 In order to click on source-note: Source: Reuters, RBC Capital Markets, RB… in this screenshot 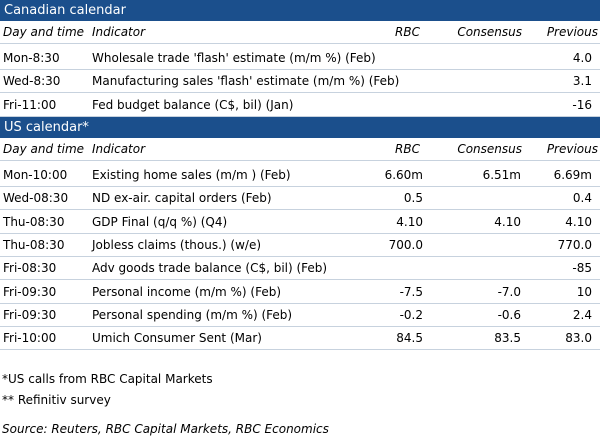, I will do `click(165, 429)`.